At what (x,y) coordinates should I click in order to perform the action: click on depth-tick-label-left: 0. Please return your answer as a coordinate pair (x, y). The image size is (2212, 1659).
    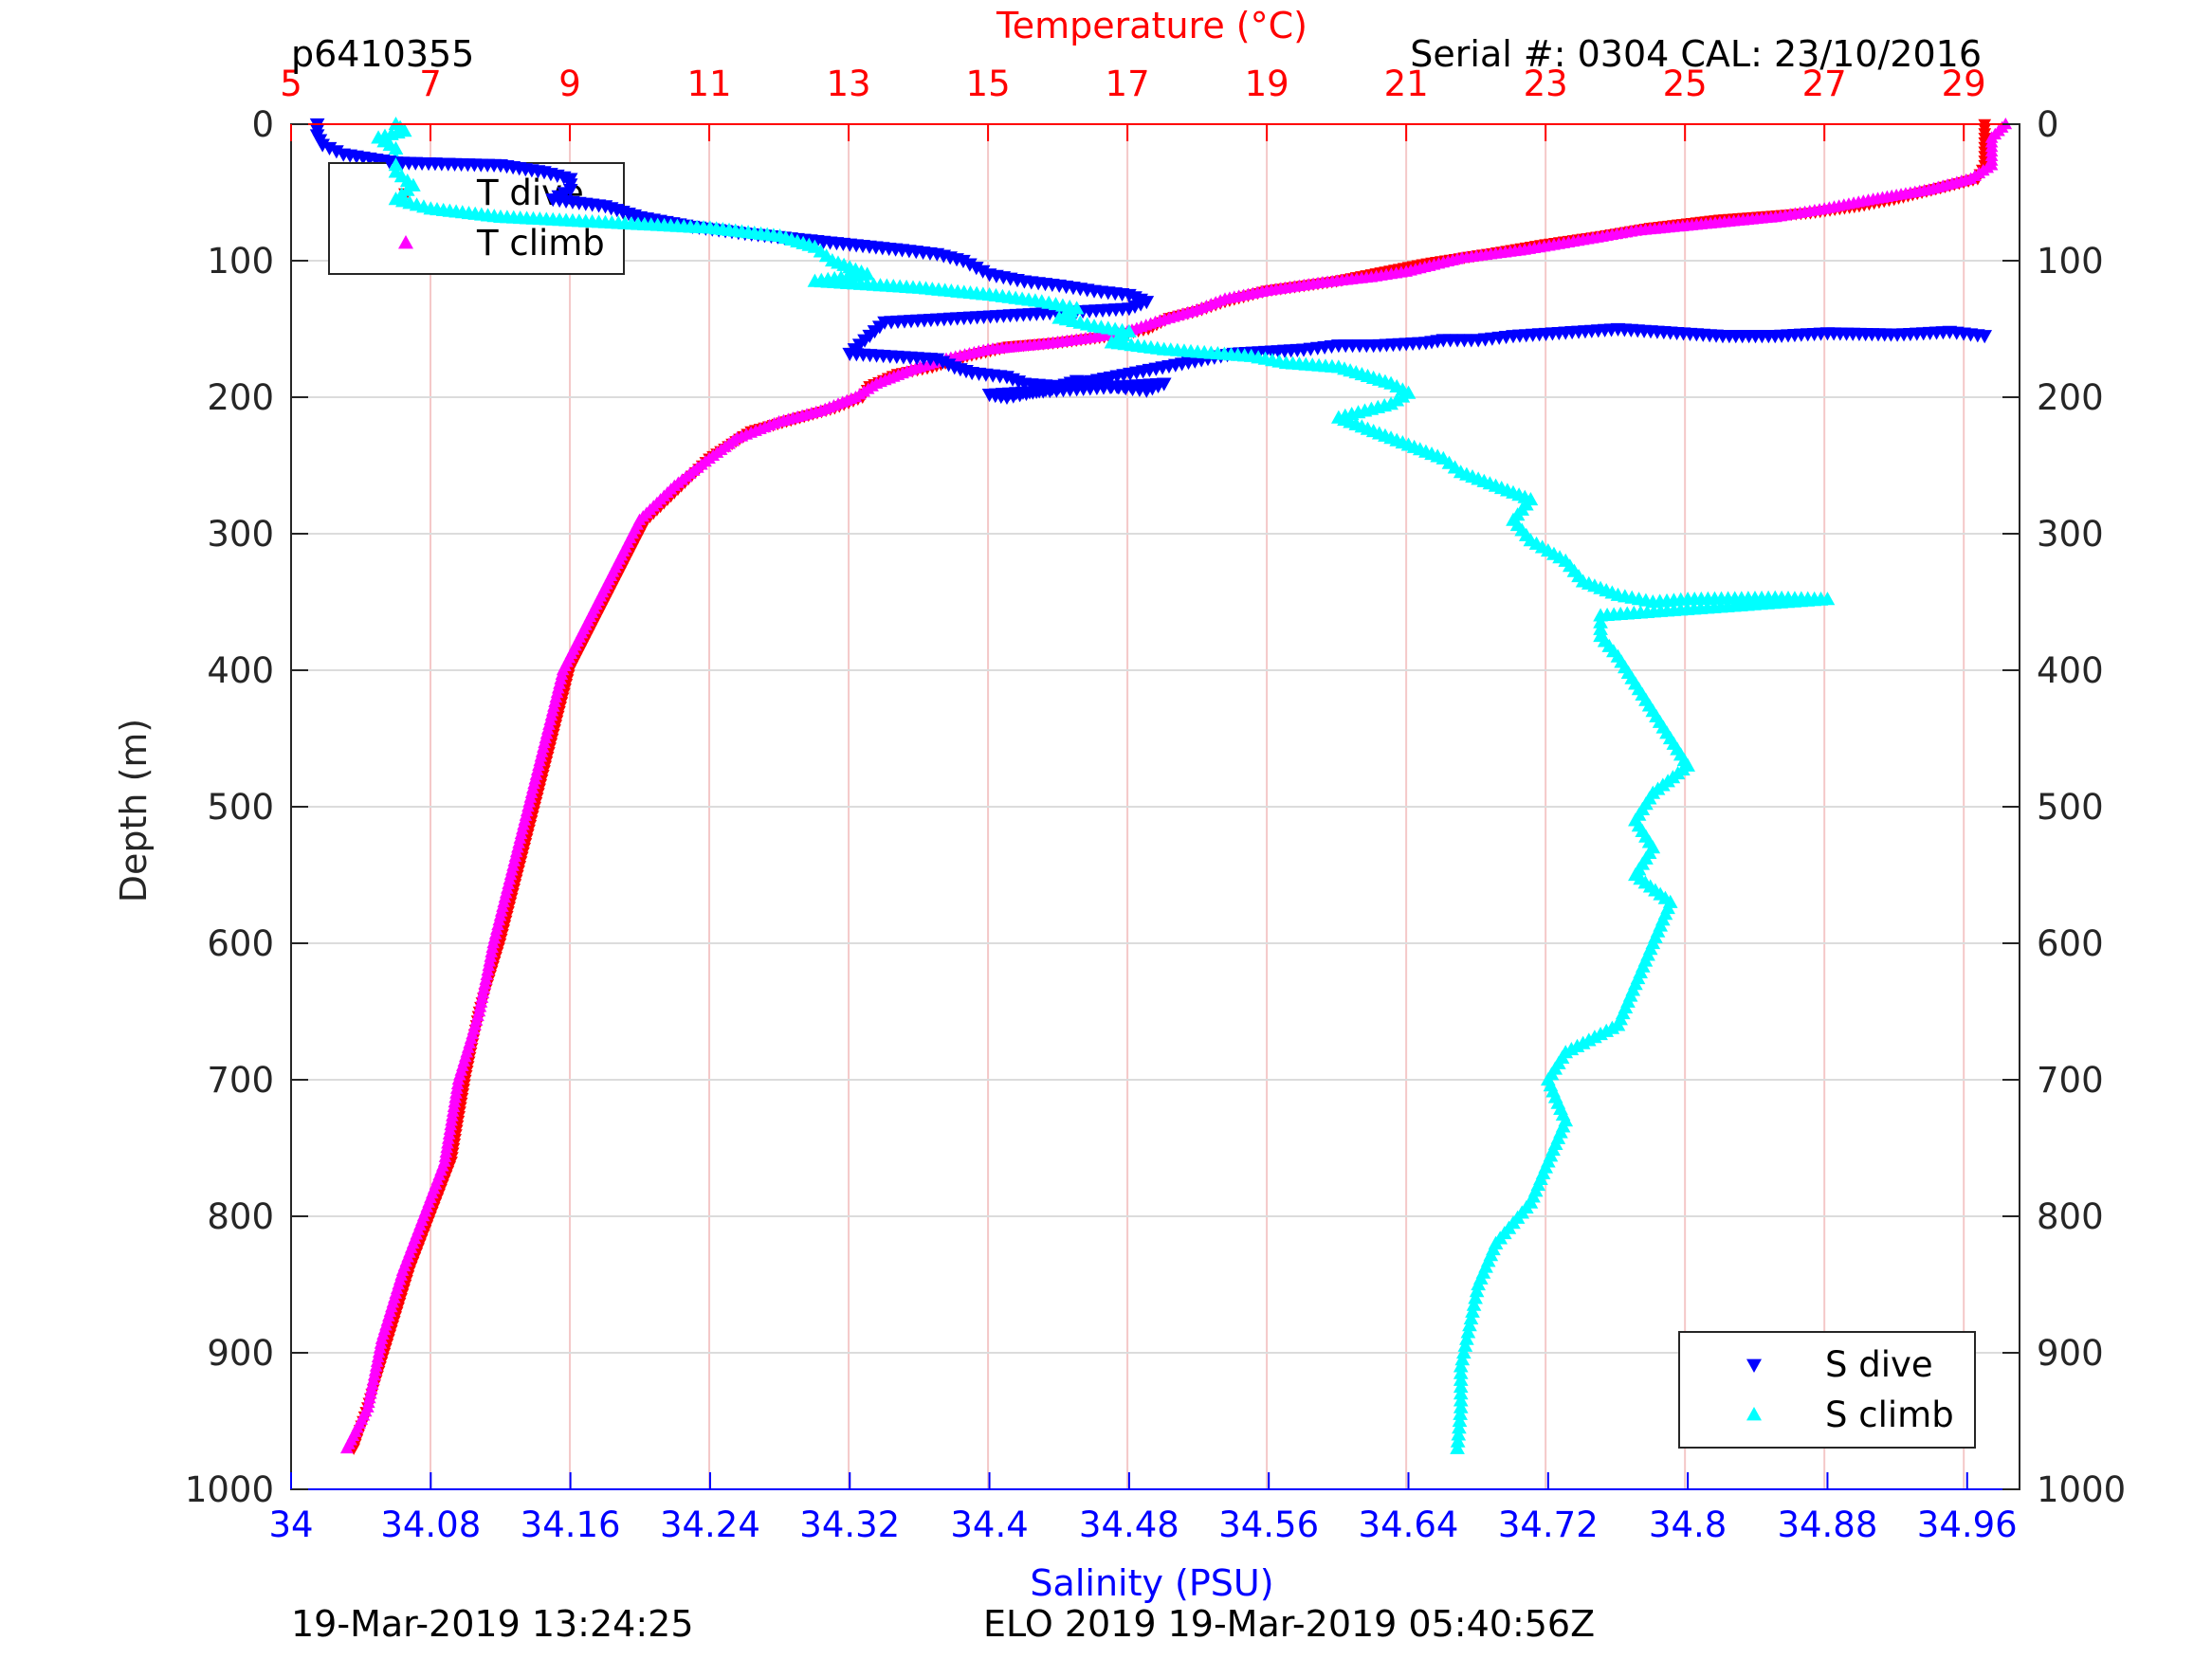
    Looking at the image, I should click on (262, 124).